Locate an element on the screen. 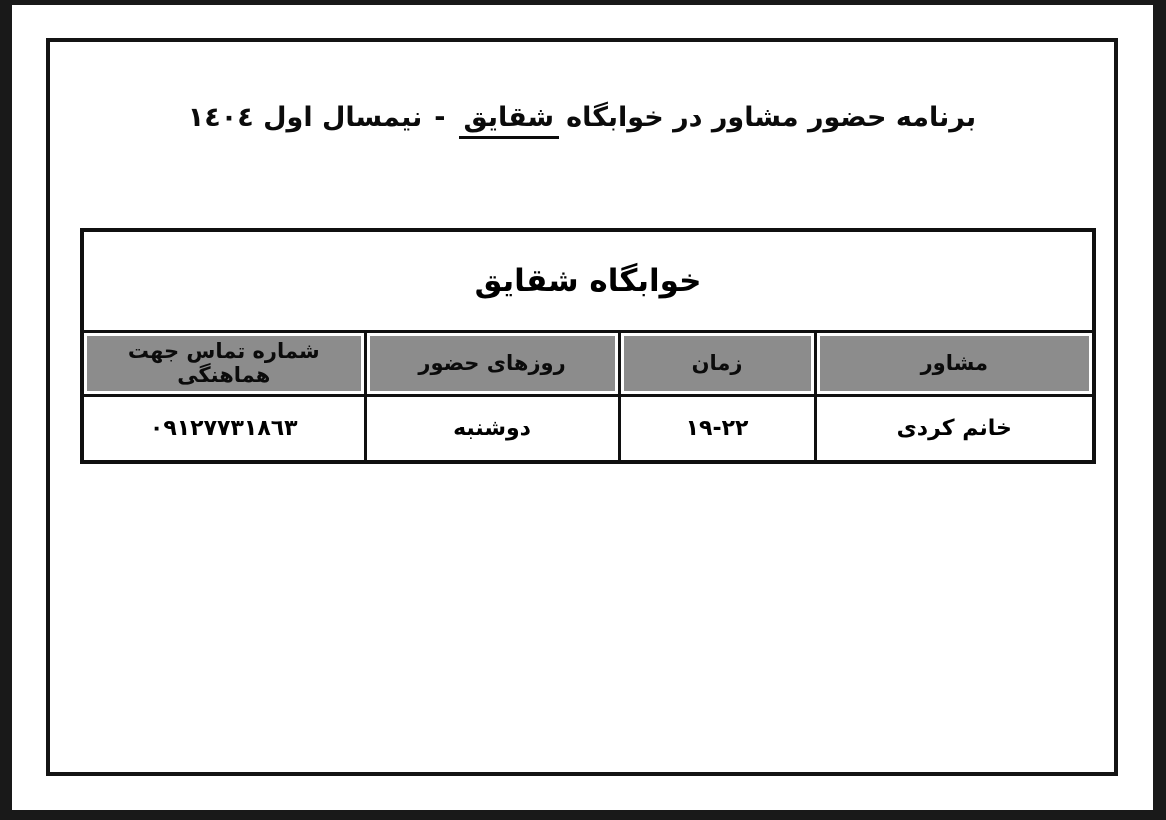 This screenshot has width=1166, height=820. header-cell-time: زمان is located at coordinates (717, 363).